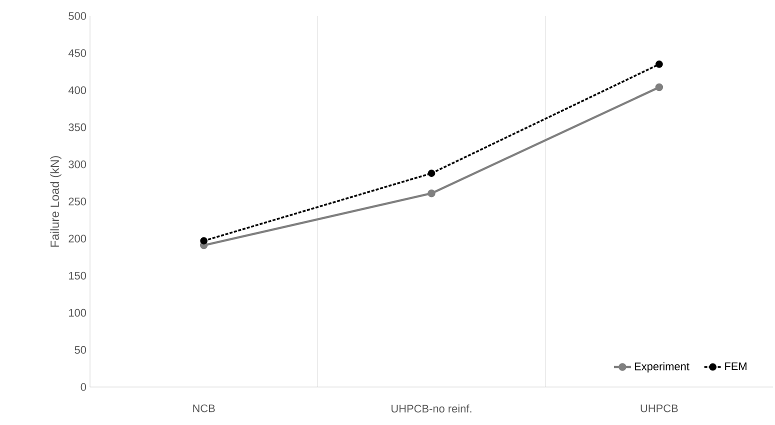 Image resolution: width=775 pixels, height=425 pixels. What do you see at coordinates (77, 90) in the screenshot?
I see `y-tick-label: 400` at bounding box center [77, 90].